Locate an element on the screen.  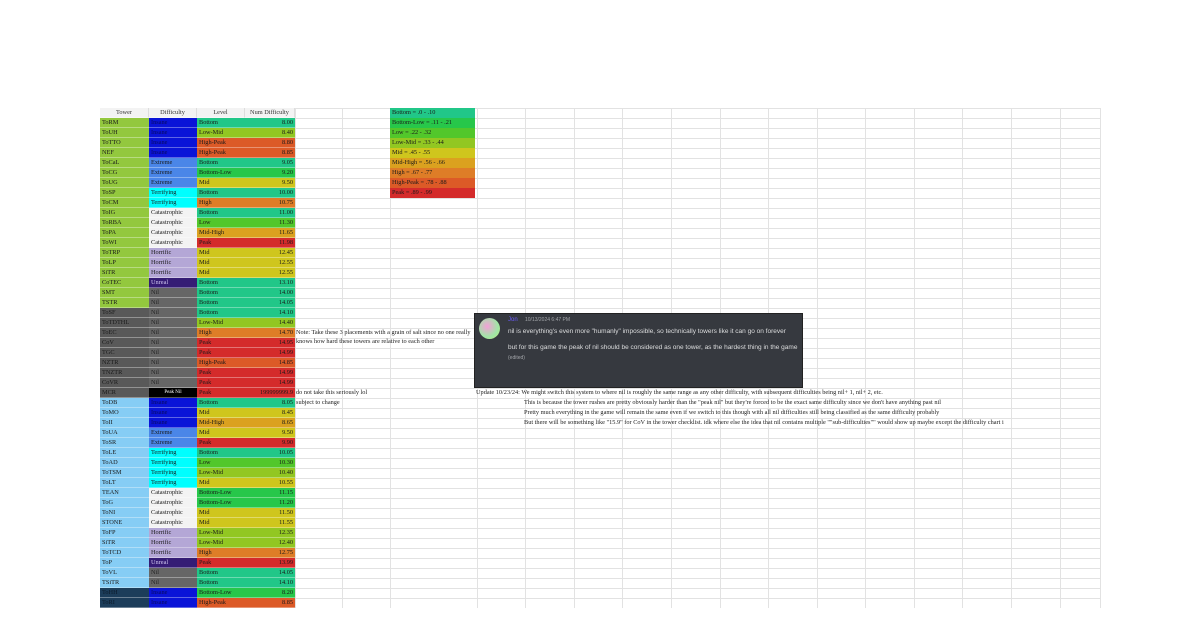
tower-cell: ToUH is located at coordinates (124, 133).